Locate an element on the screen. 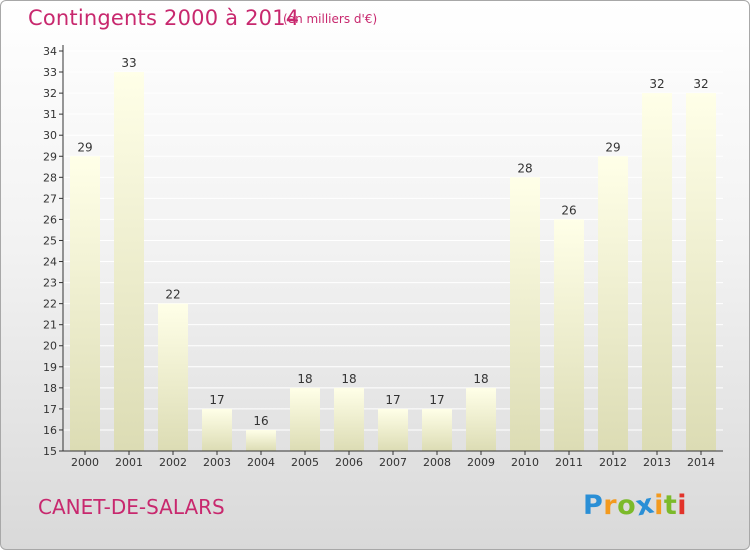 Image resolution: width=750 pixels, height=550 pixels. y-tick-label: 30 is located at coordinates (50, 135).